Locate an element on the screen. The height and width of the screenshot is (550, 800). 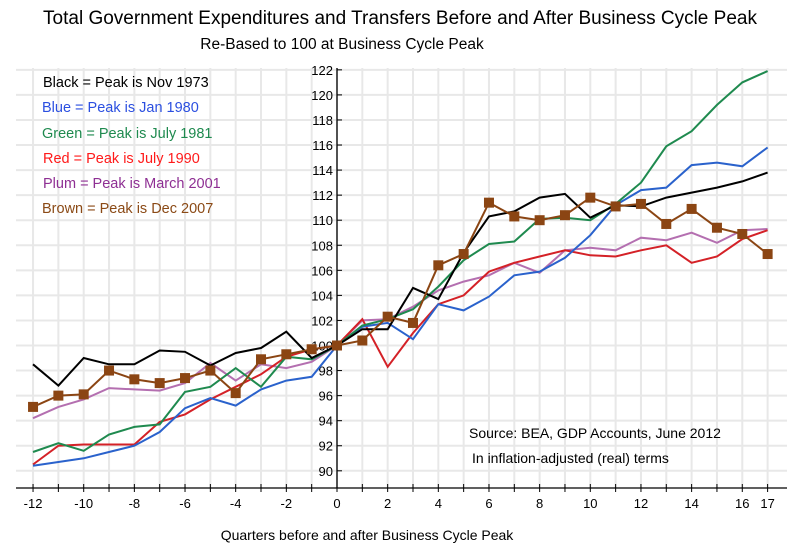
x-tick-label: 12 is located at coordinates (641, 503).